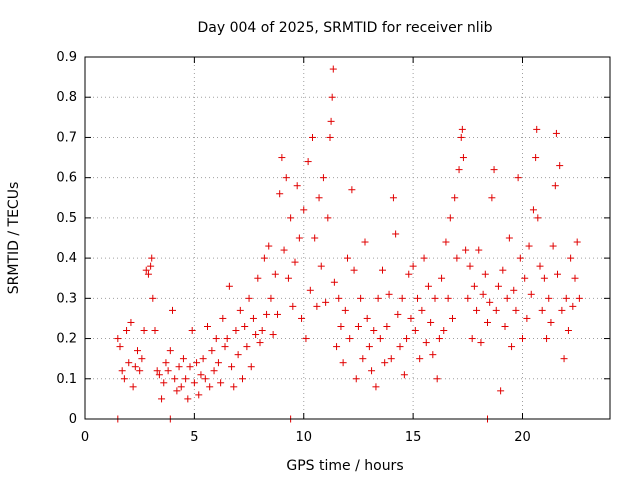 The image size is (640, 480). What do you see at coordinates (344, 466) in the screenshot?
I see `x-axis-title: GPS time / hours` at bounding box center [344, 466].